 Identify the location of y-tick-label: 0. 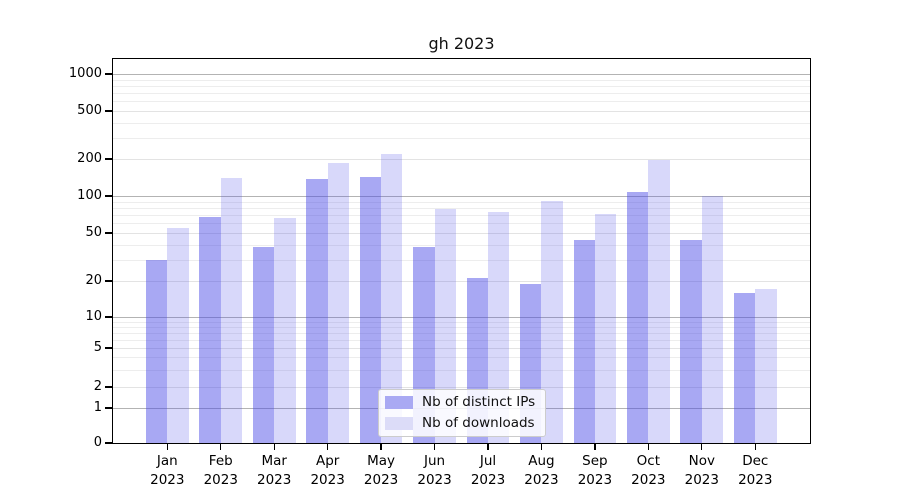
(97, 442).